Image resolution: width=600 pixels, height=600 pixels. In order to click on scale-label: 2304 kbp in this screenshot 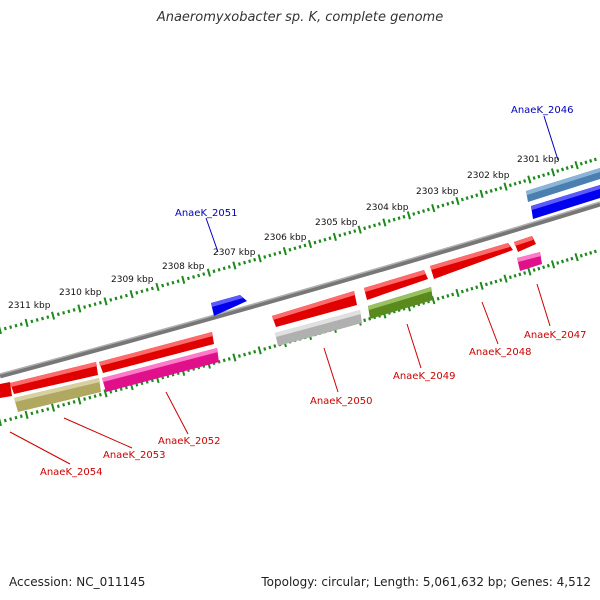, I will do `click(387, 208)`.